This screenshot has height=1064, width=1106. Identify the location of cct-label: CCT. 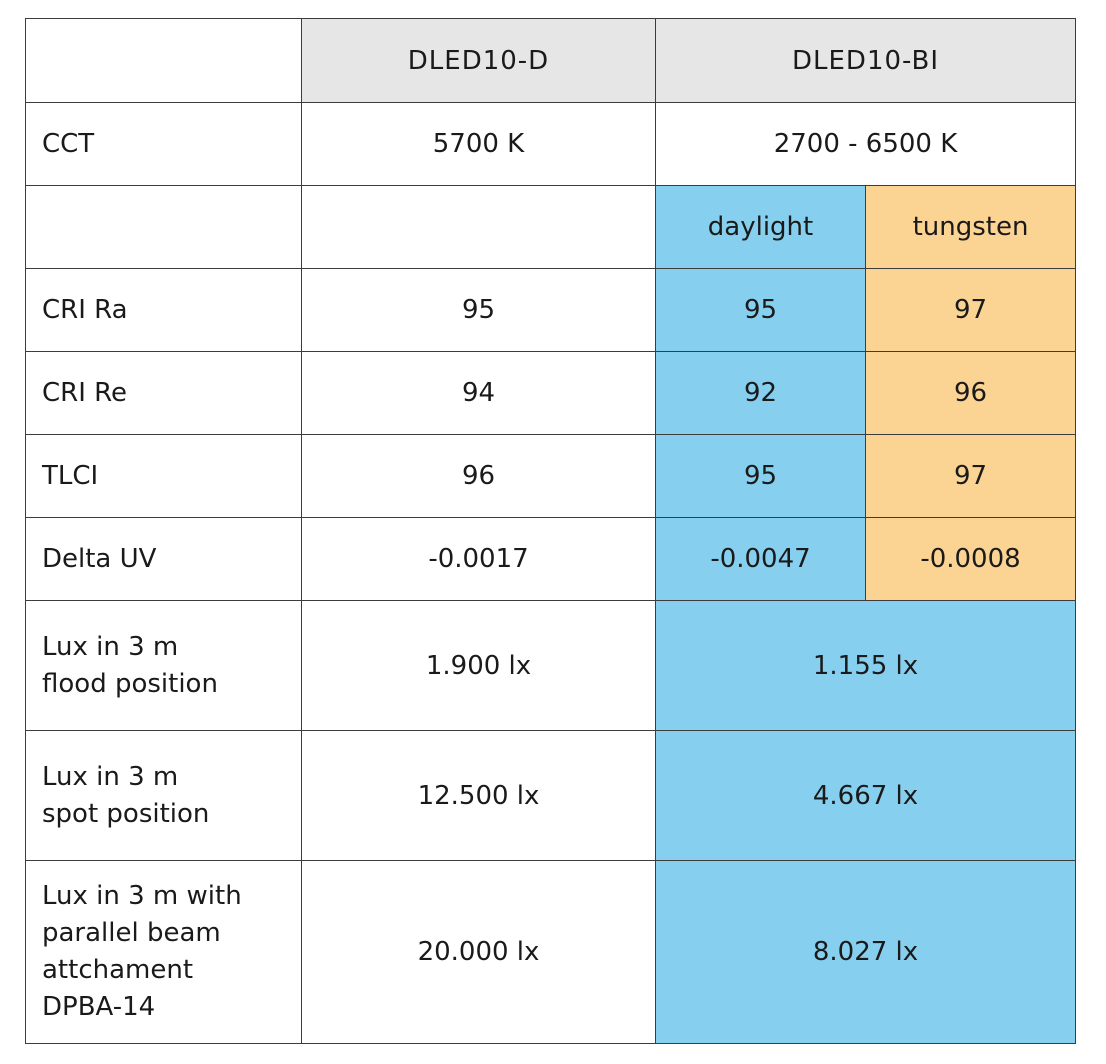
(163, 144).